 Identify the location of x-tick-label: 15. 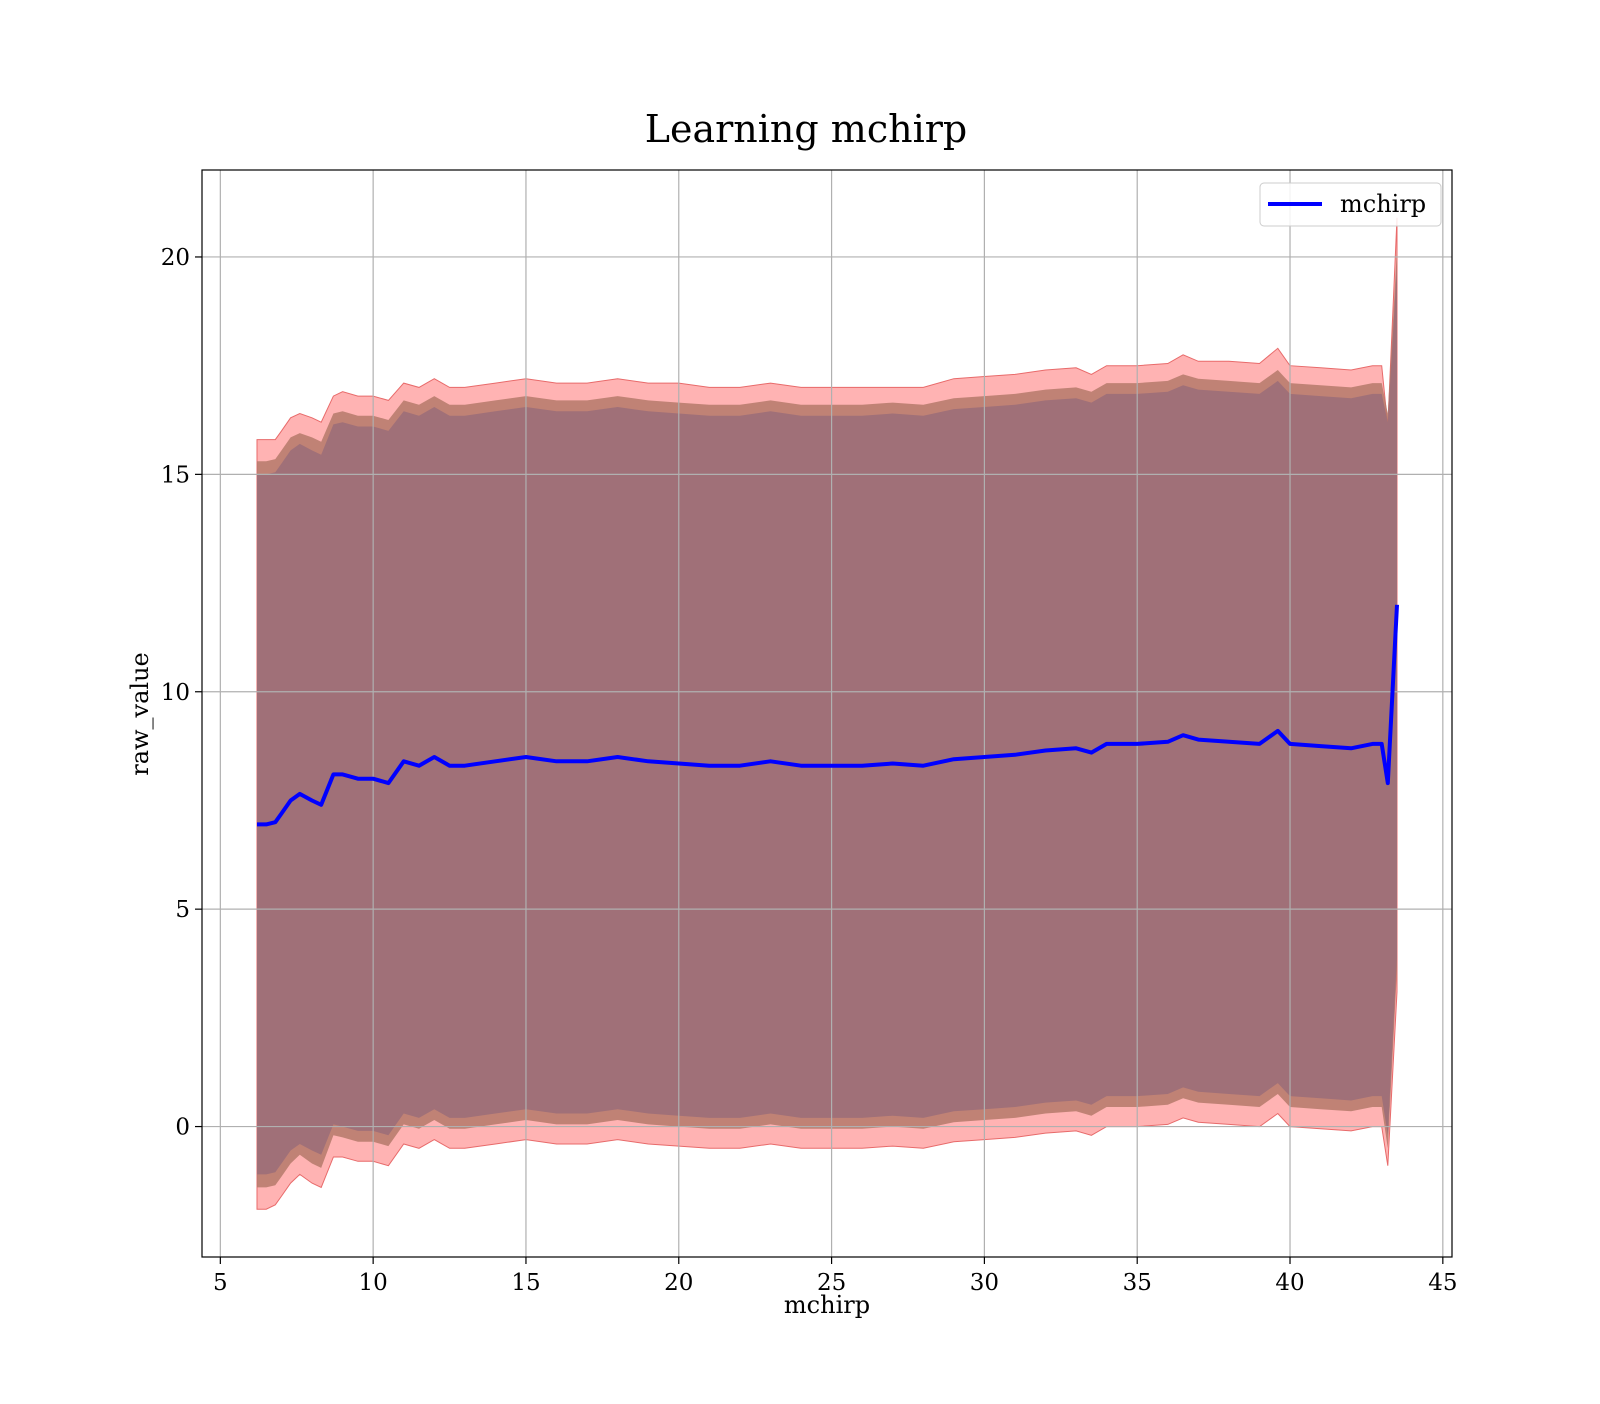
(525, 1283).